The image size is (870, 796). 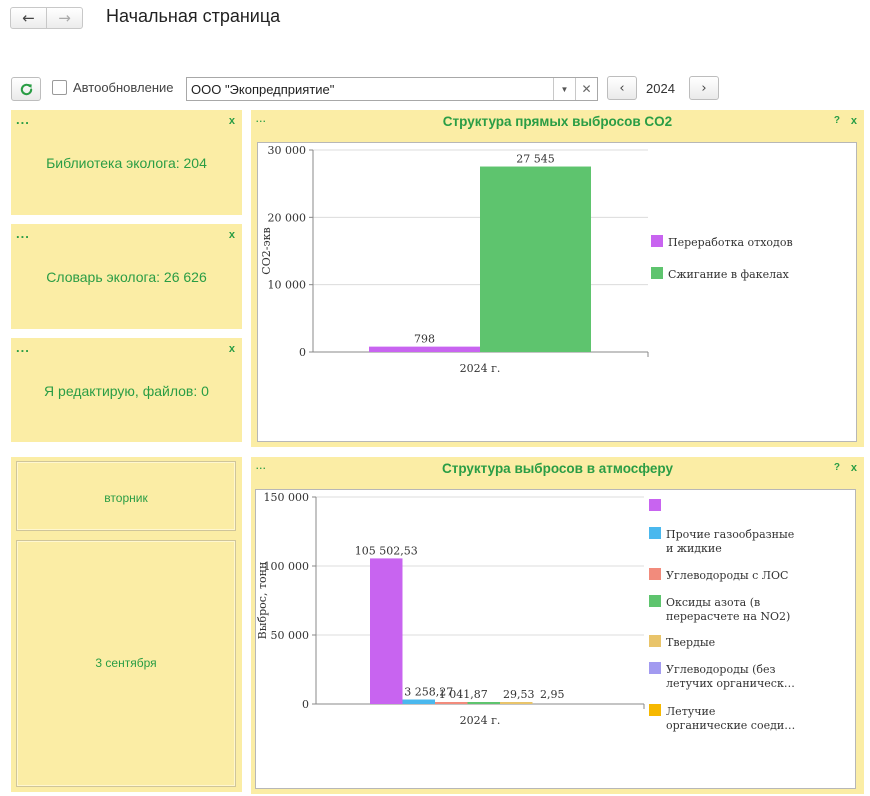 I want to click on year-value: 2024, so click(x=660, y=88).